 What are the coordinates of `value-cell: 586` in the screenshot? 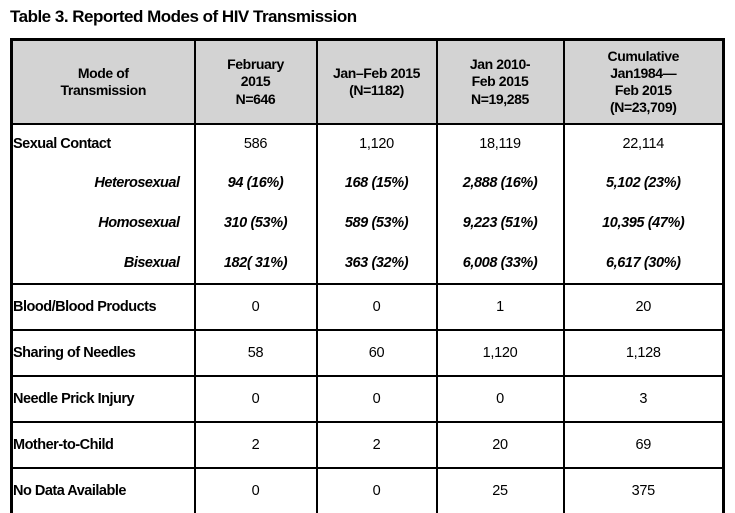 It's located at (255, 143).